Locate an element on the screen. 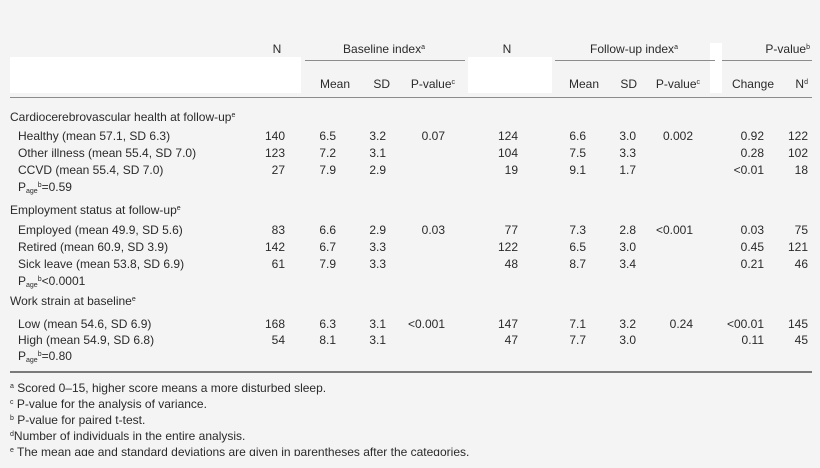 The height and width of the screenshot is (468, 820). p-age-employment: Pageb<0.0001 is located at coordinates (52, 281).